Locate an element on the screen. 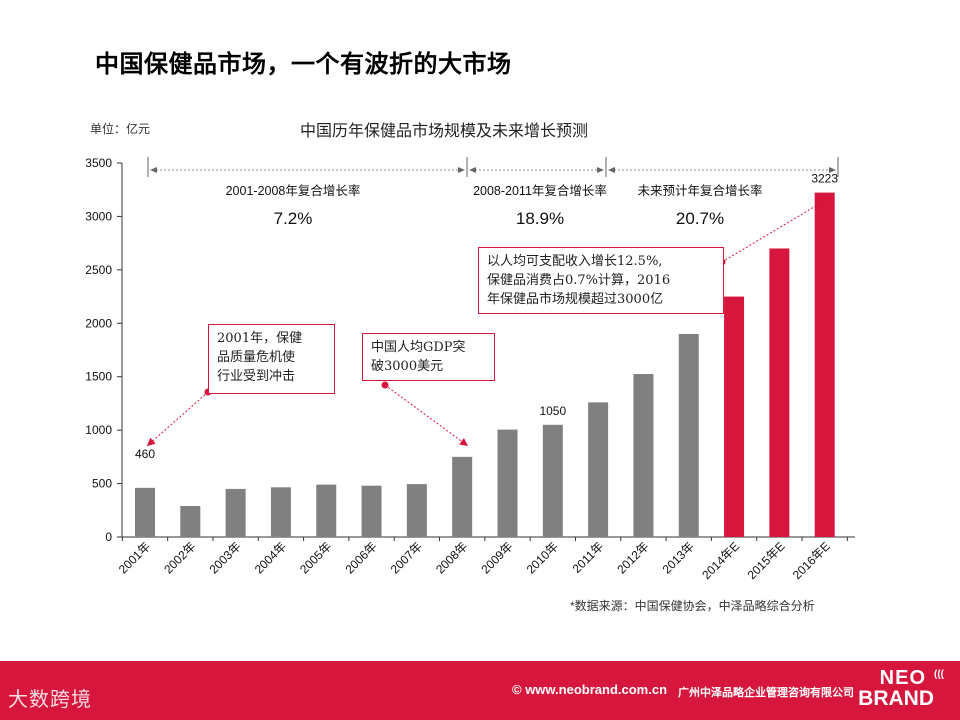 This screenshot has width=960, height=720. x-tick-label: 2016年E is located at coordinates (811, 560).